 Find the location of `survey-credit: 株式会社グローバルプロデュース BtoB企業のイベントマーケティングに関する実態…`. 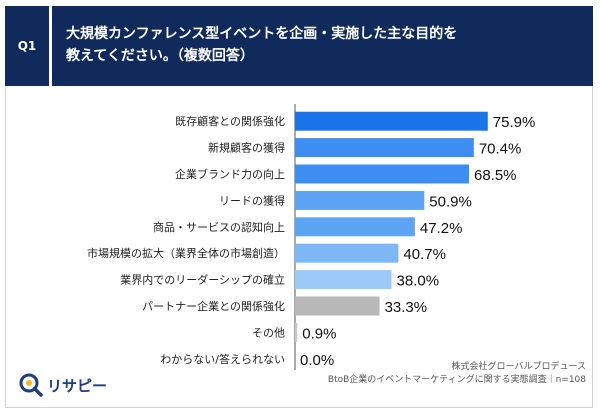

survey-credit: 株式会社グローバルプロデュース BtoB企業のイベントマーケティングに関する実態… is located at coordinates (457, 374).